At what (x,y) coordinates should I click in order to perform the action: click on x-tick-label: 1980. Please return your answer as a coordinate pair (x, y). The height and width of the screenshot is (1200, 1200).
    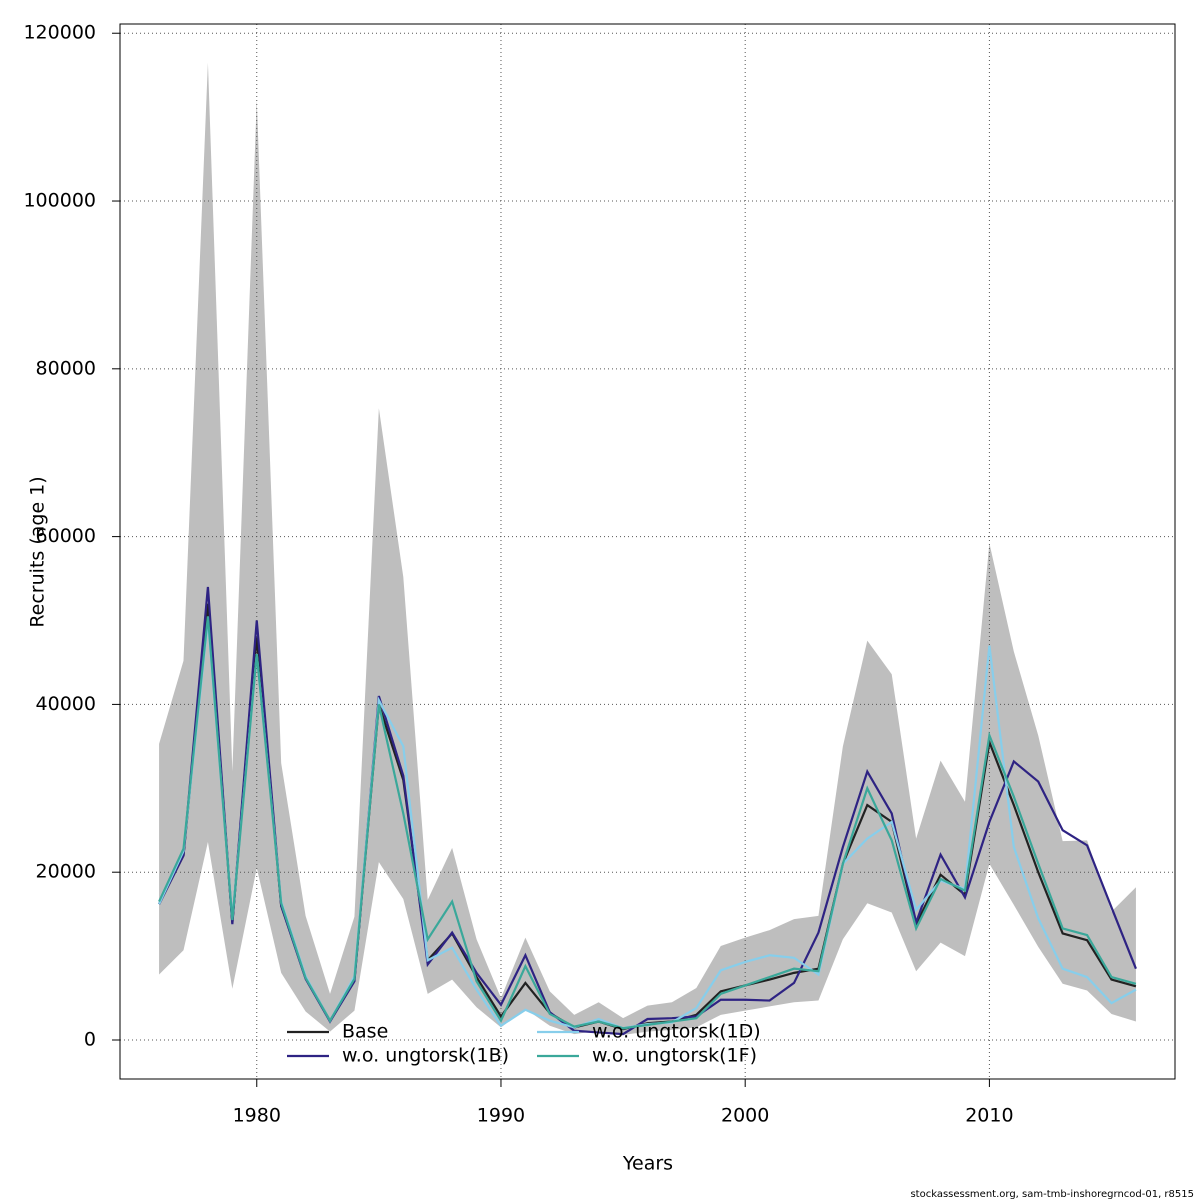
    Looking at the image, I should click on (257, 1116).